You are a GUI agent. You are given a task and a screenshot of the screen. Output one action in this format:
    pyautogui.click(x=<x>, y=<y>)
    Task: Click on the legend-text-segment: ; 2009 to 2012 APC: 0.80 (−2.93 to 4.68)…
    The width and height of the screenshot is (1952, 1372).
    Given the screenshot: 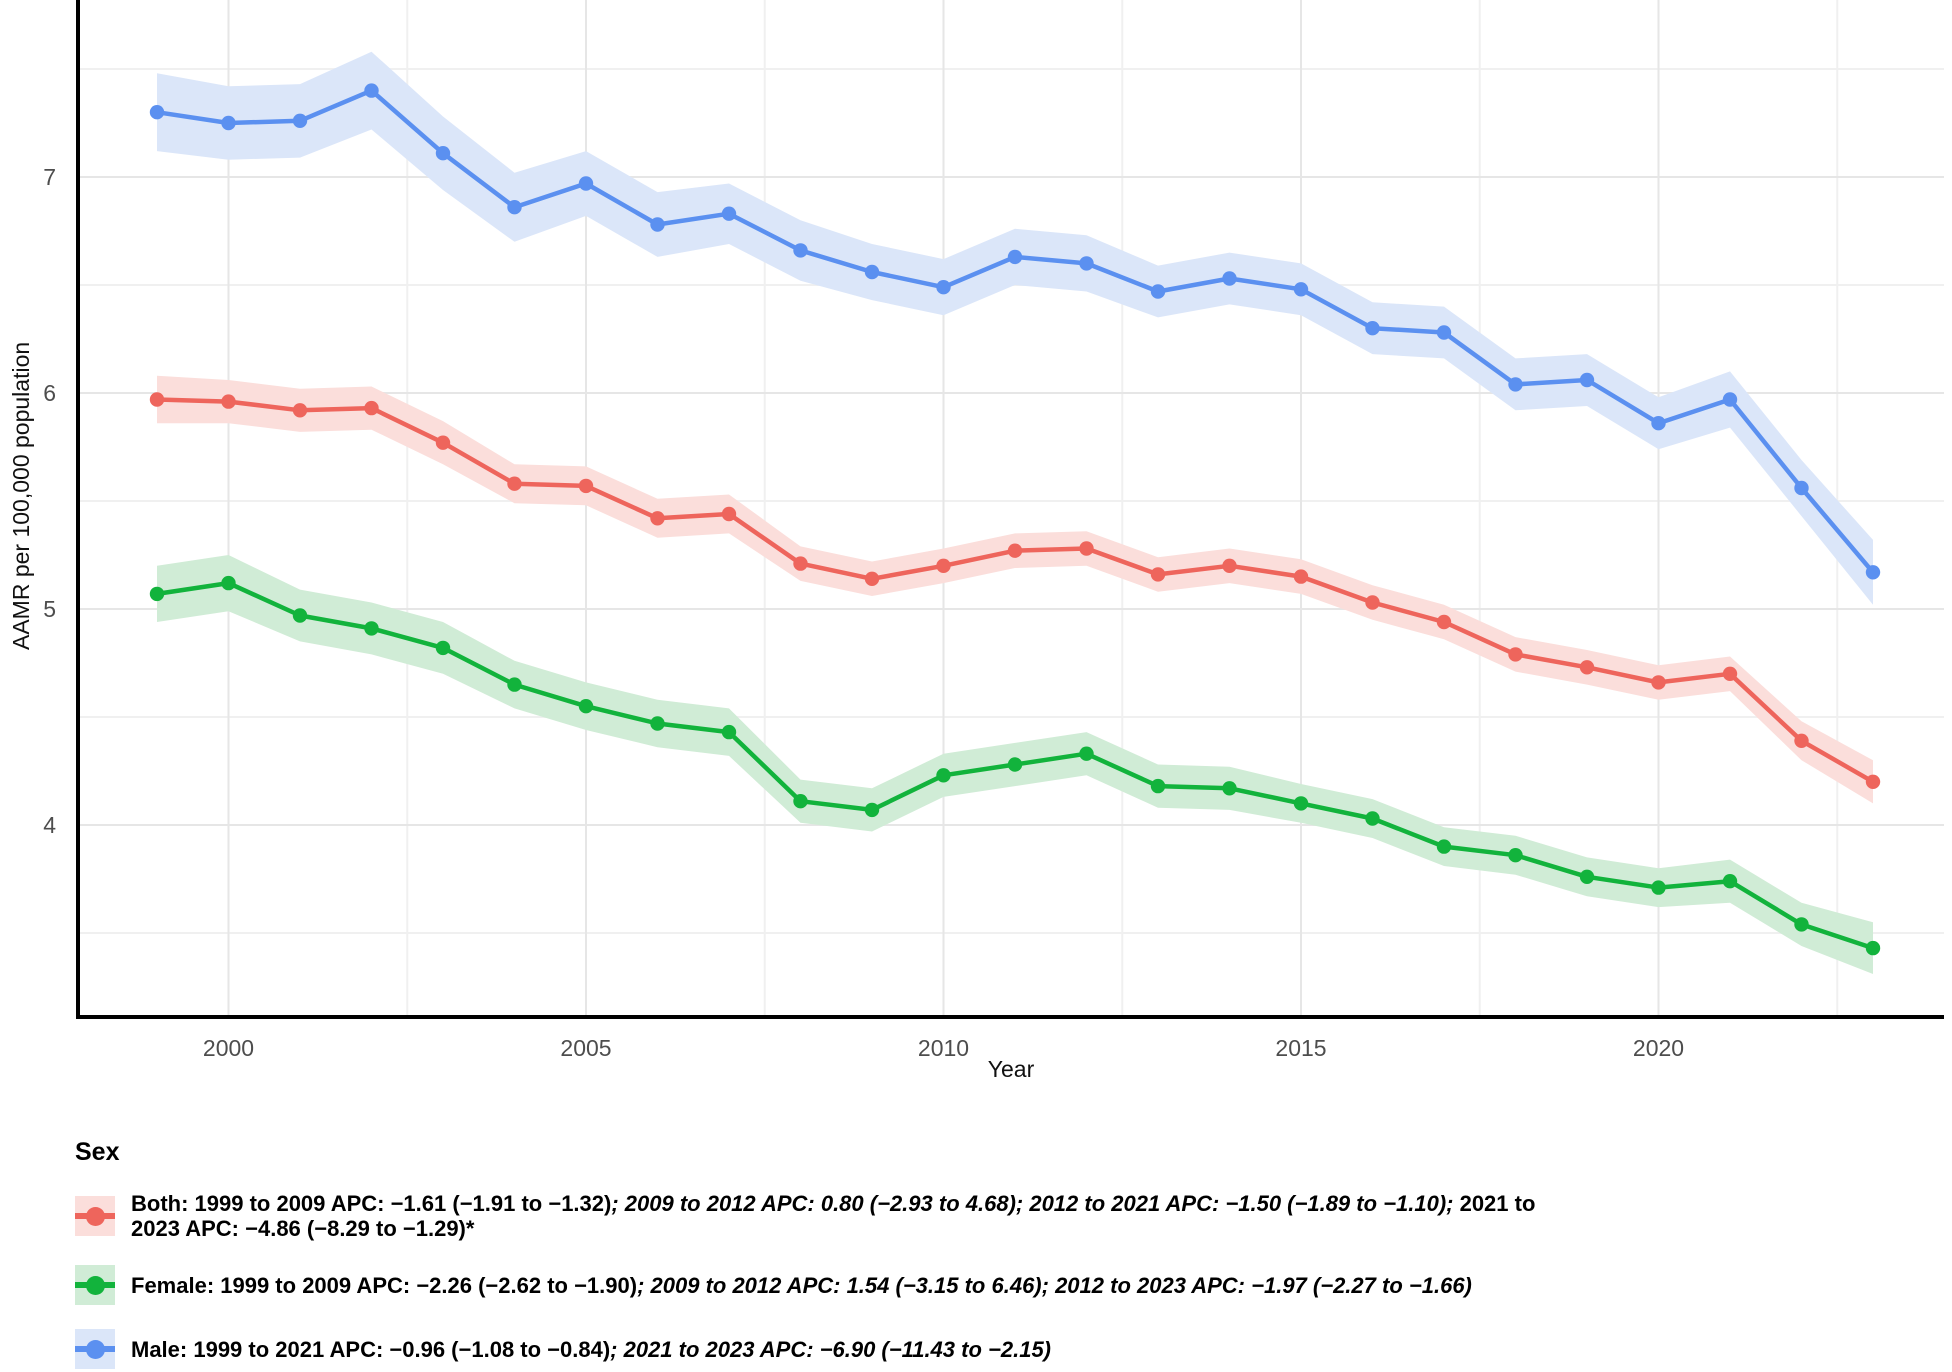 What is the action you would take?
    pyautogui.click(x=1032, y=1203)
    